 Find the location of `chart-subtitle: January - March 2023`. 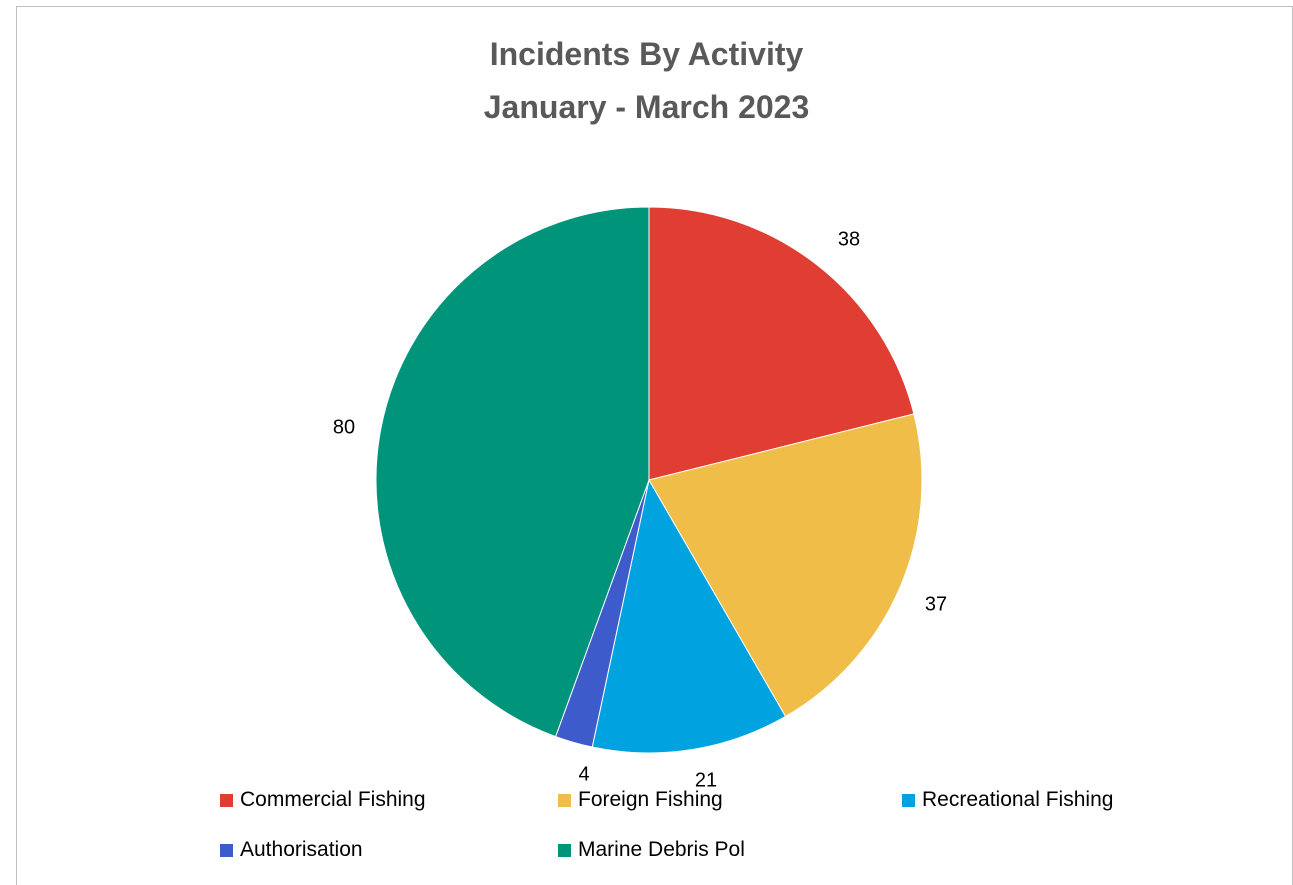

chart-subtitle: January - March 2023 is located at coordinates (646, 107).